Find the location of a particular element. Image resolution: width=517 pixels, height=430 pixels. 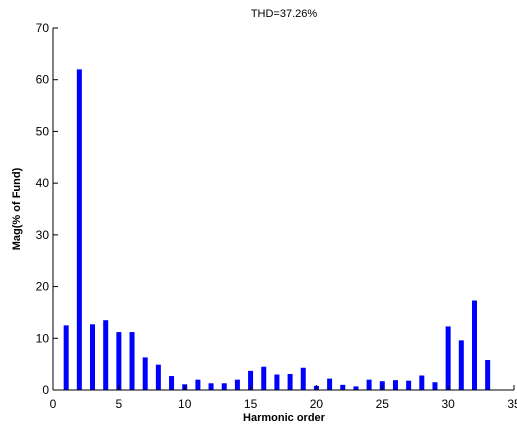

bar-h12 is located at coordinates (211, 386).